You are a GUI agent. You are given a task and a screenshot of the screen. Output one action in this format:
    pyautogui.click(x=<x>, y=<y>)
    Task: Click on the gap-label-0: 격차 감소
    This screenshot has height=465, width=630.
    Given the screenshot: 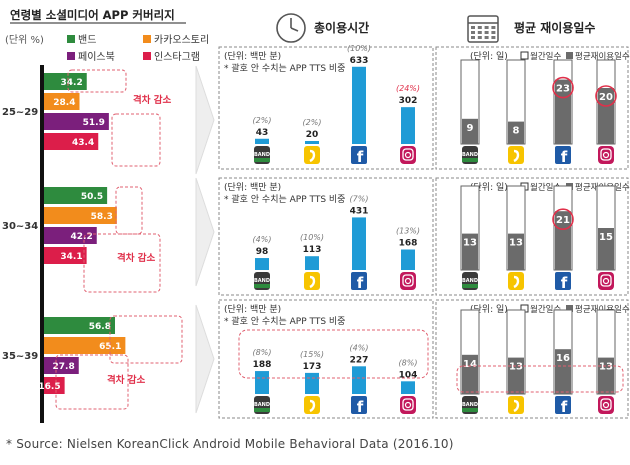 What is the action you would take?
    pyautogui.click(x=152, y=100)
    